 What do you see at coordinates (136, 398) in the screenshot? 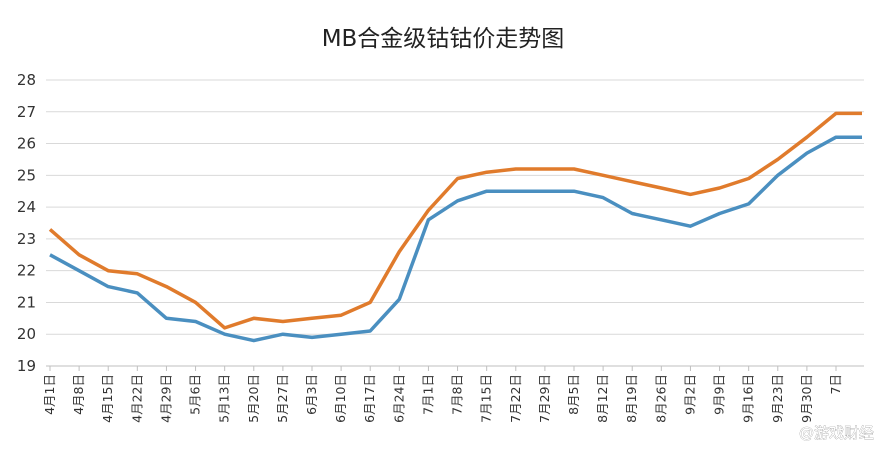
I see `x-tick-label: 4月22日` at bounding box center [136, 398].